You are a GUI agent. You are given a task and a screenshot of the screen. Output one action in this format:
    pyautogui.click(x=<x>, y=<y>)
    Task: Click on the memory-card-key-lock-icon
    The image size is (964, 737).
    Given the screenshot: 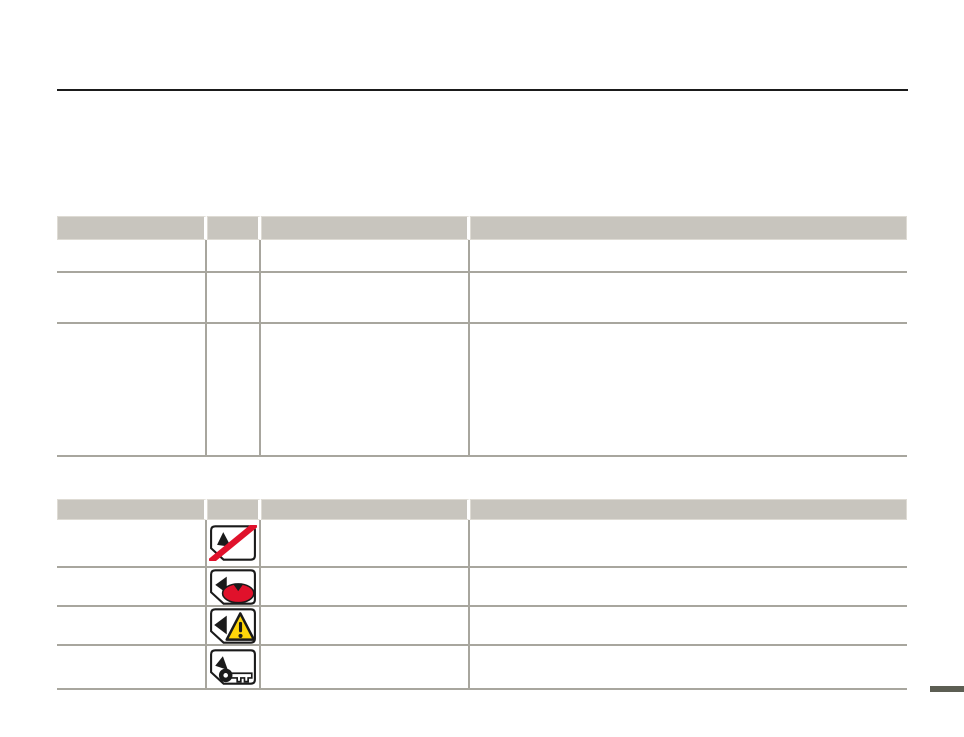 What is the action you would take?
    pyautogui.click(x=233, y=667)
    